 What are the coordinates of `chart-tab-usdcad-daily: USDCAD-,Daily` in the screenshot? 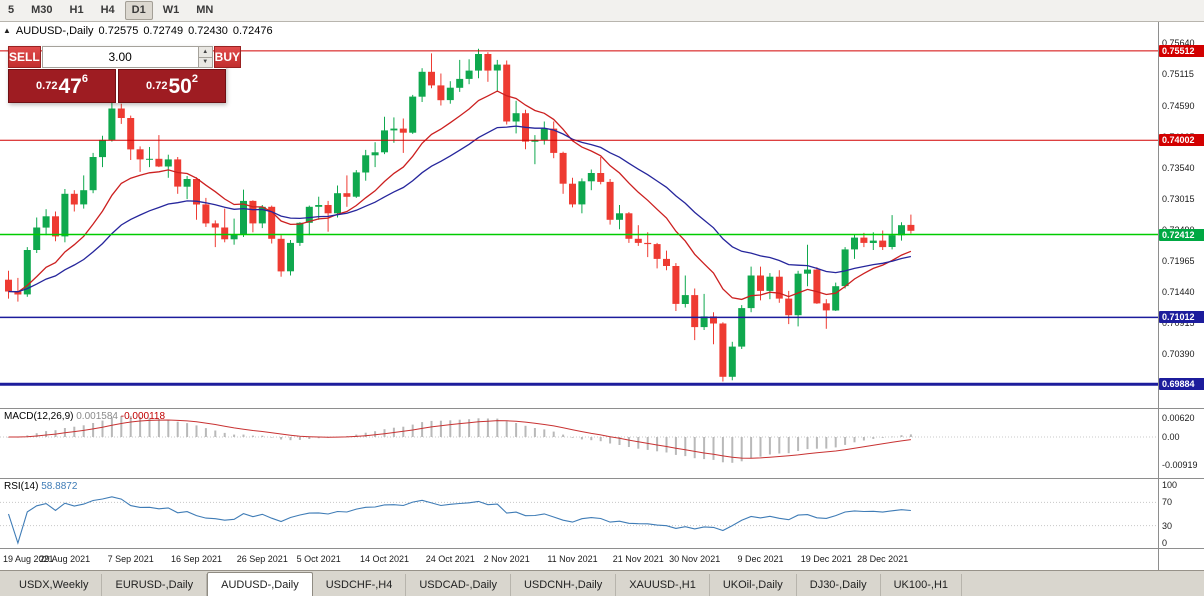 It's located at (458, 585).